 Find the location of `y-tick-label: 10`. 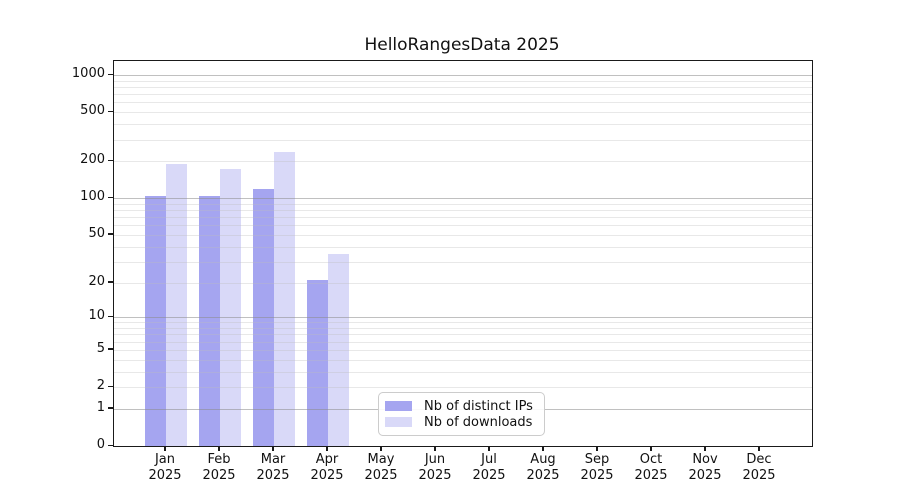

y-tick-label: 10 is located at coordinates (96, 316).